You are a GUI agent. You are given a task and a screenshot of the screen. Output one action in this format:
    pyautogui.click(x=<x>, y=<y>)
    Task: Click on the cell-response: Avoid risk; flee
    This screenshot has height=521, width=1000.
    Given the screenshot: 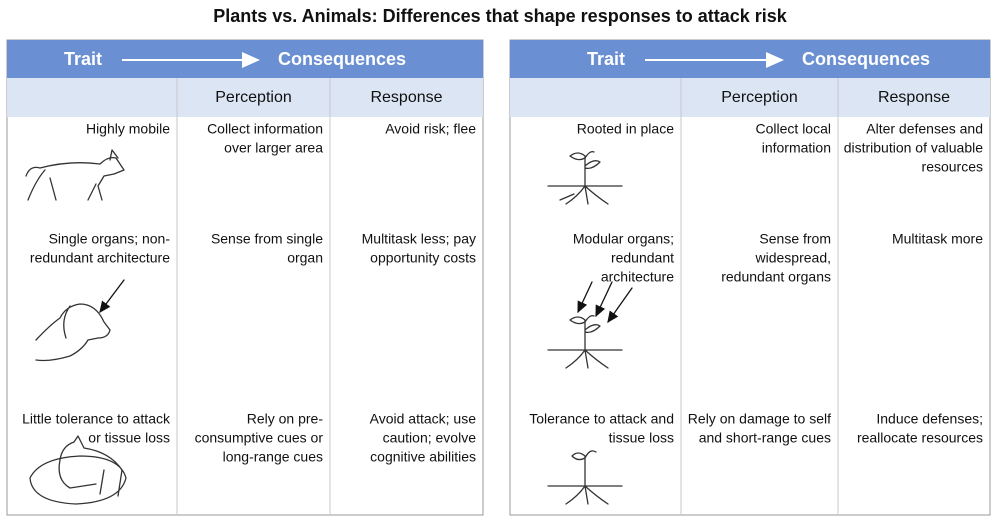 What is the action you would take?
    pyautogui.click(x=430, y=129)
    